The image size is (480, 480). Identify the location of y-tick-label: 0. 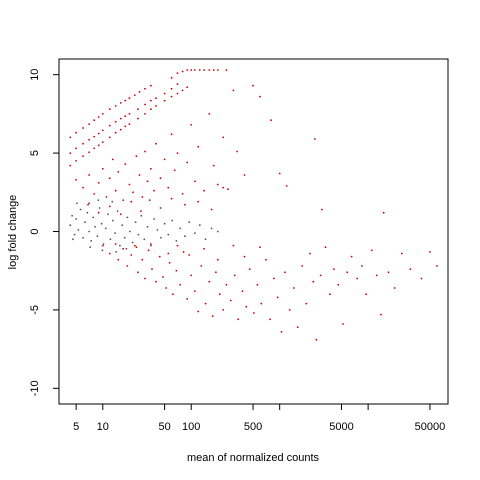
(35, 231).